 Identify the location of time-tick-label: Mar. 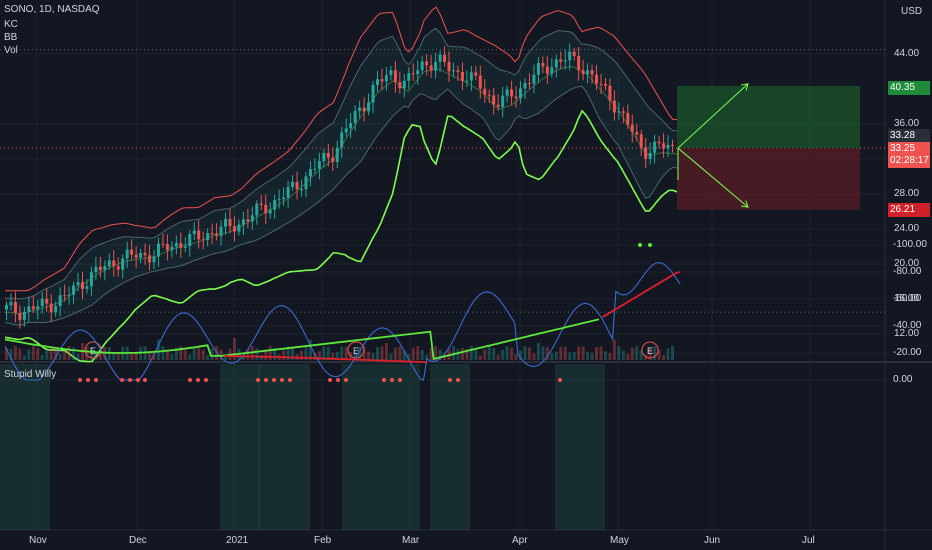
(411, 540).